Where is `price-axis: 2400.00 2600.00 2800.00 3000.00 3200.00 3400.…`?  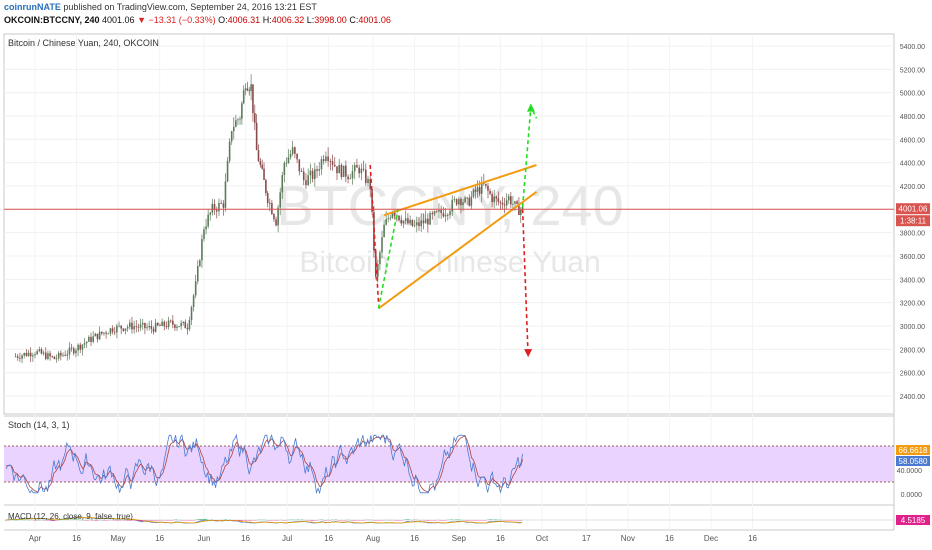
price-axis: 2400.00 2600.00 2800.00 3000.00 3200.00 3400.… is located at coordinates (912, 222).